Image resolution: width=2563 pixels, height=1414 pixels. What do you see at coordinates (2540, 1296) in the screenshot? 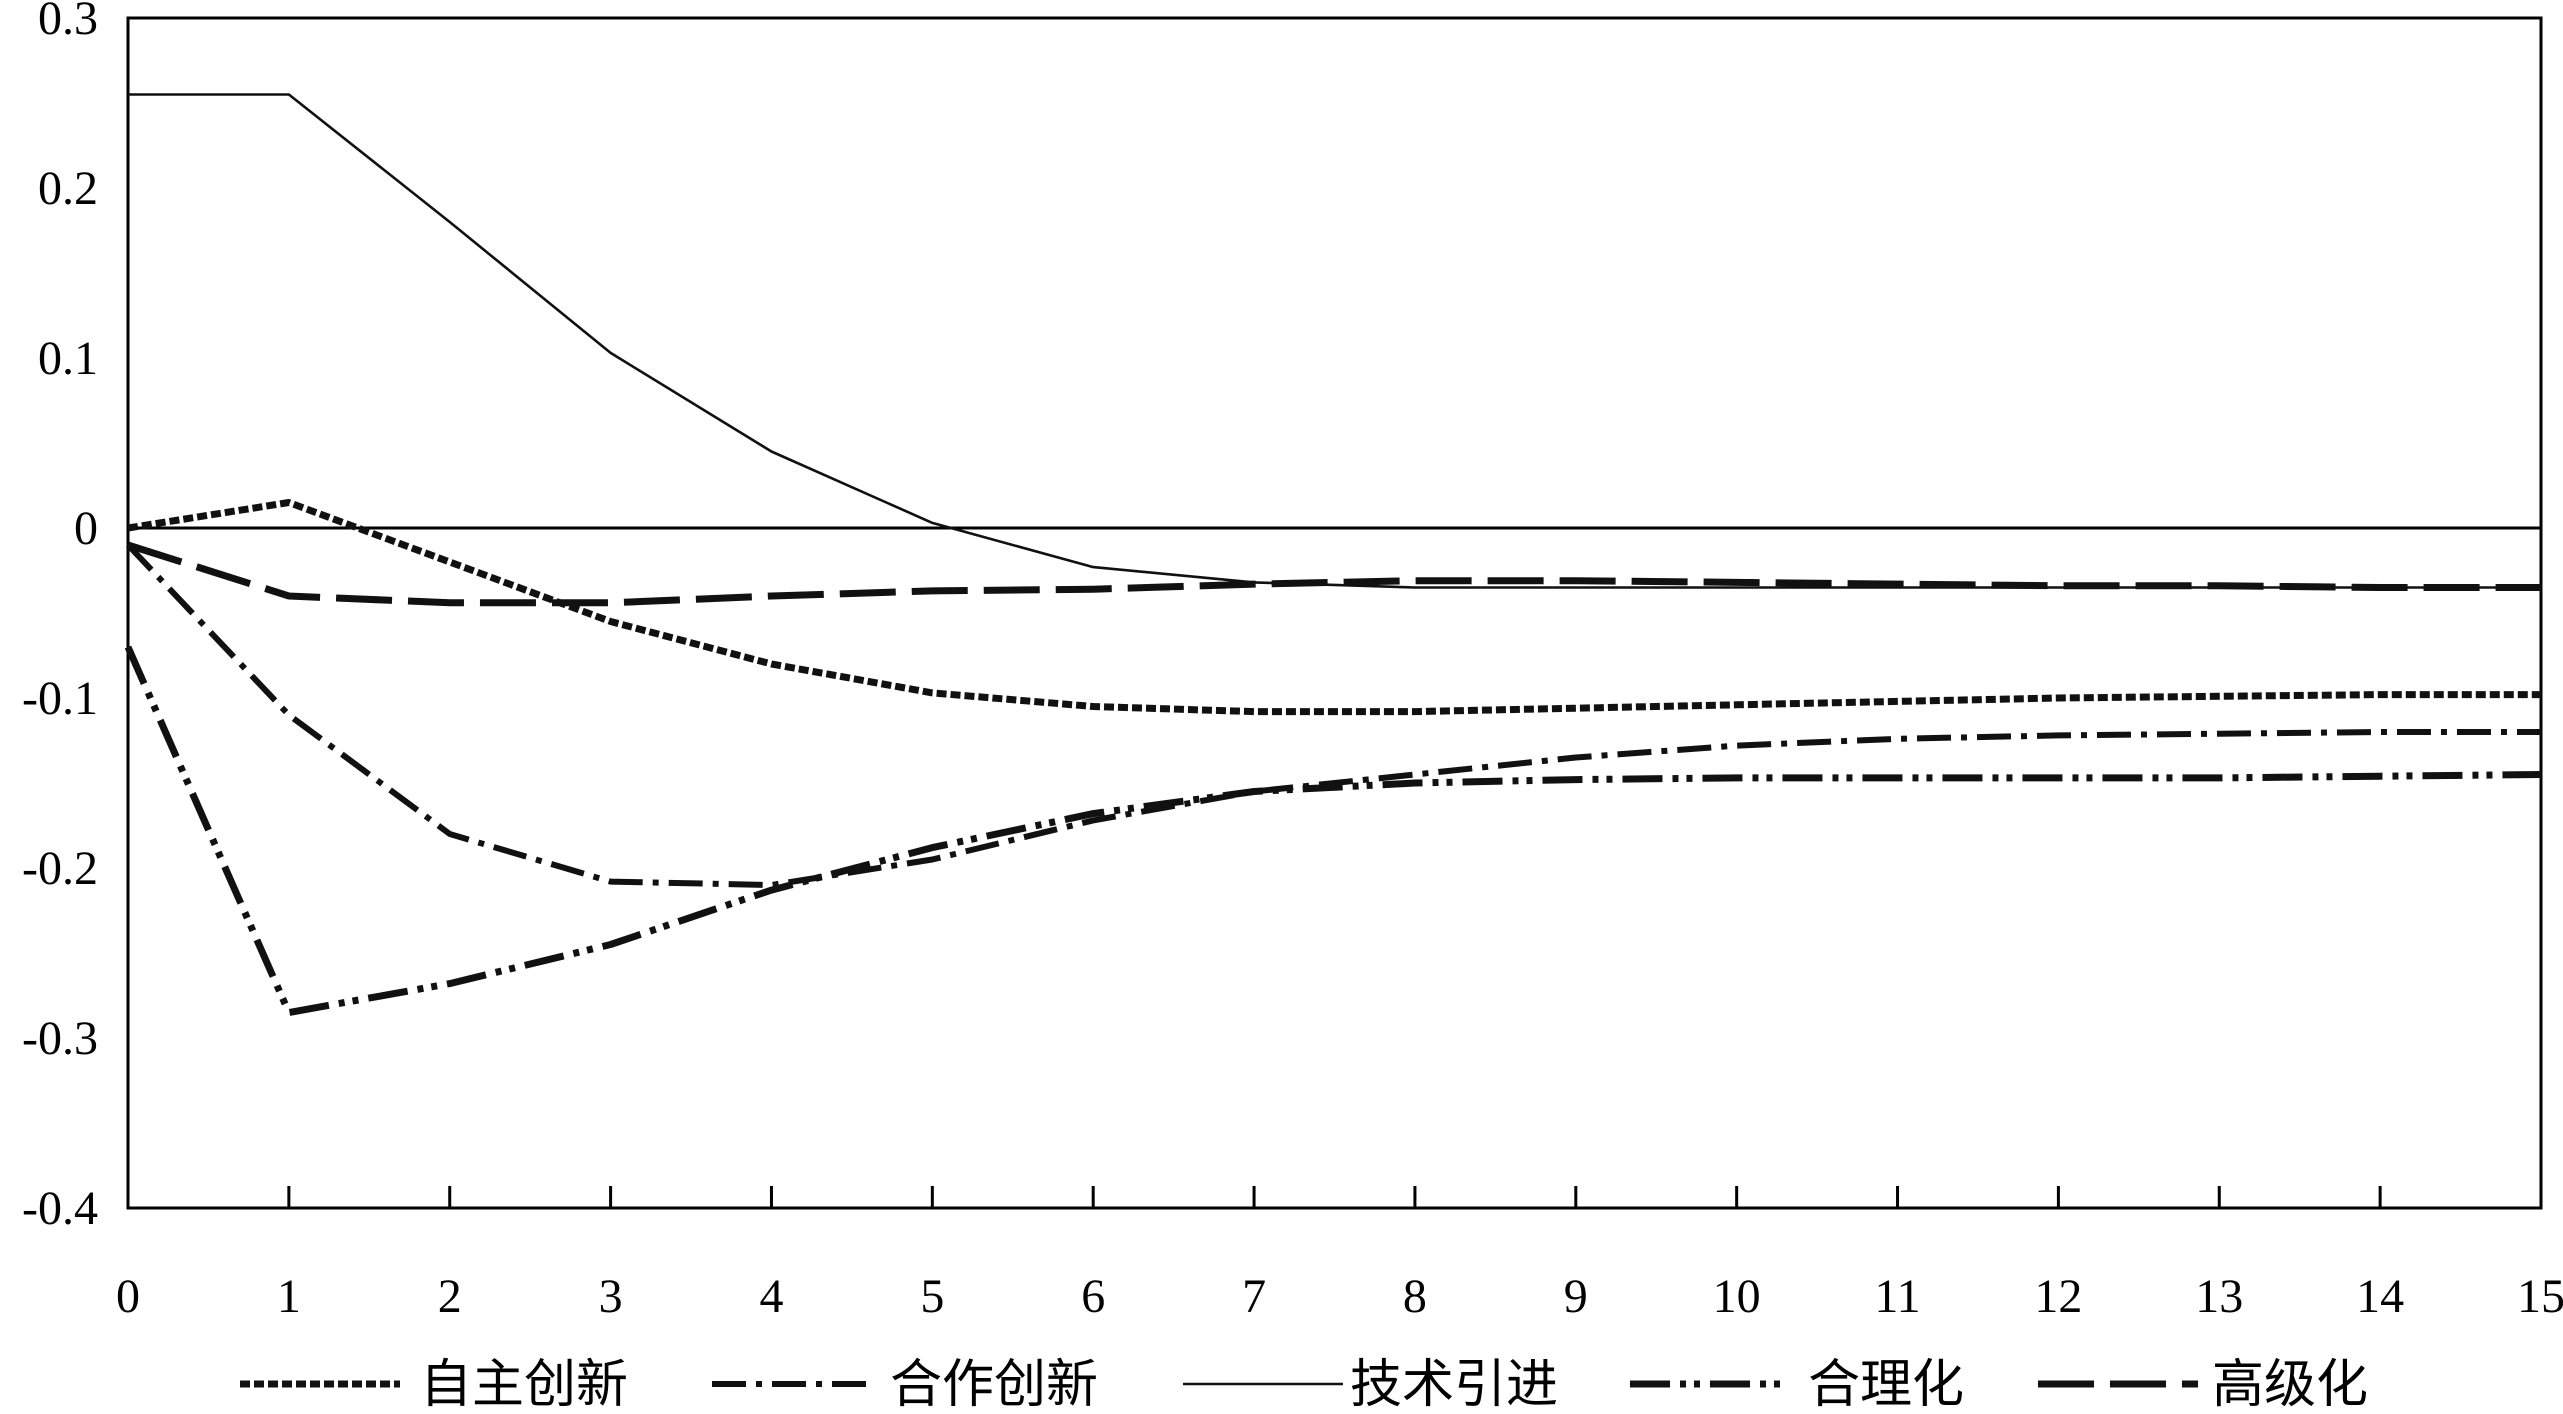
I see `x-tick-label: 15` at bounding box center [2540, 1296].